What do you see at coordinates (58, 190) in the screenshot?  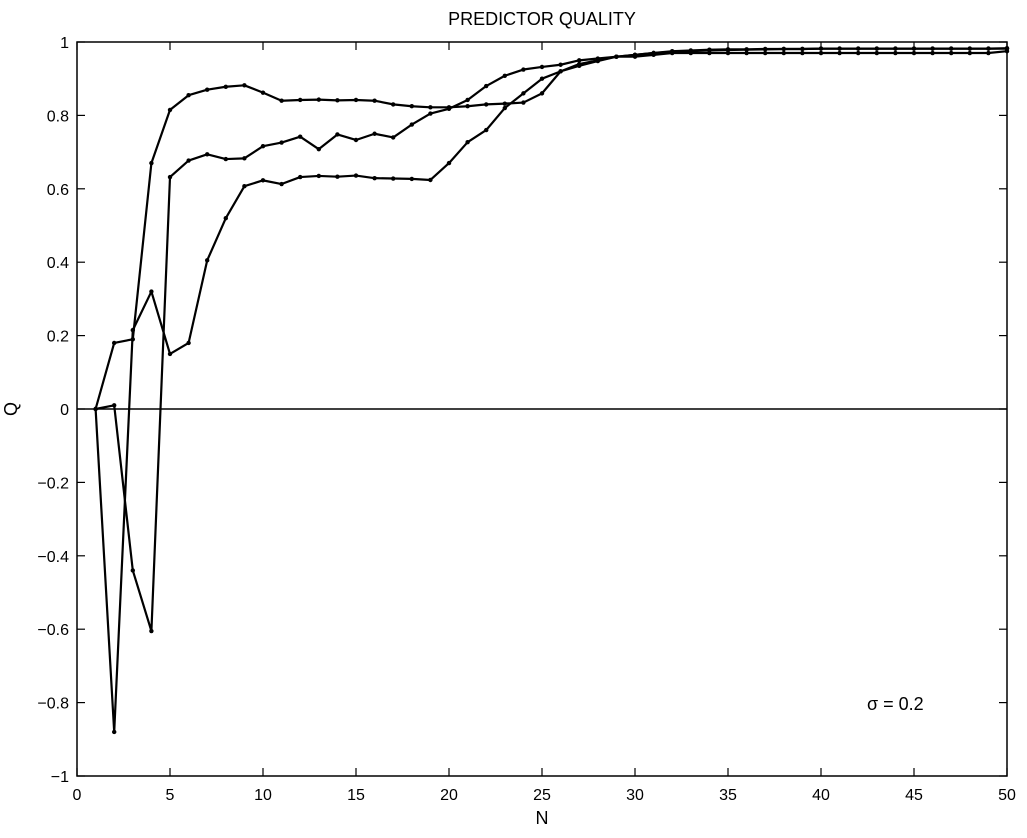 I see `y-tick-label: 0.6` at bounding box center [58, 190].